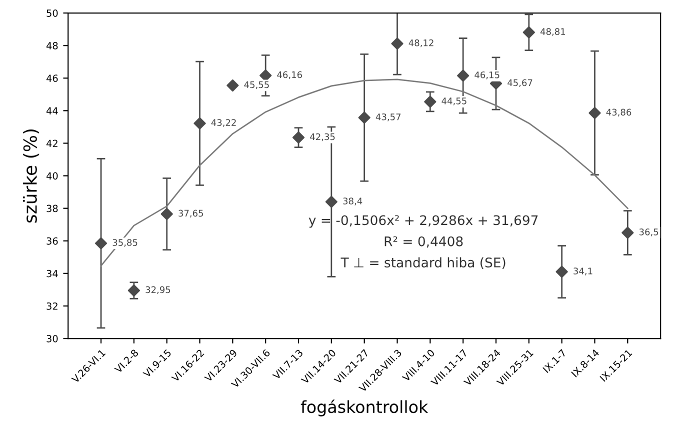 The width and height of the screenshot is (681, 434). I want to click on data-label: 45,67, so click(520, 83).